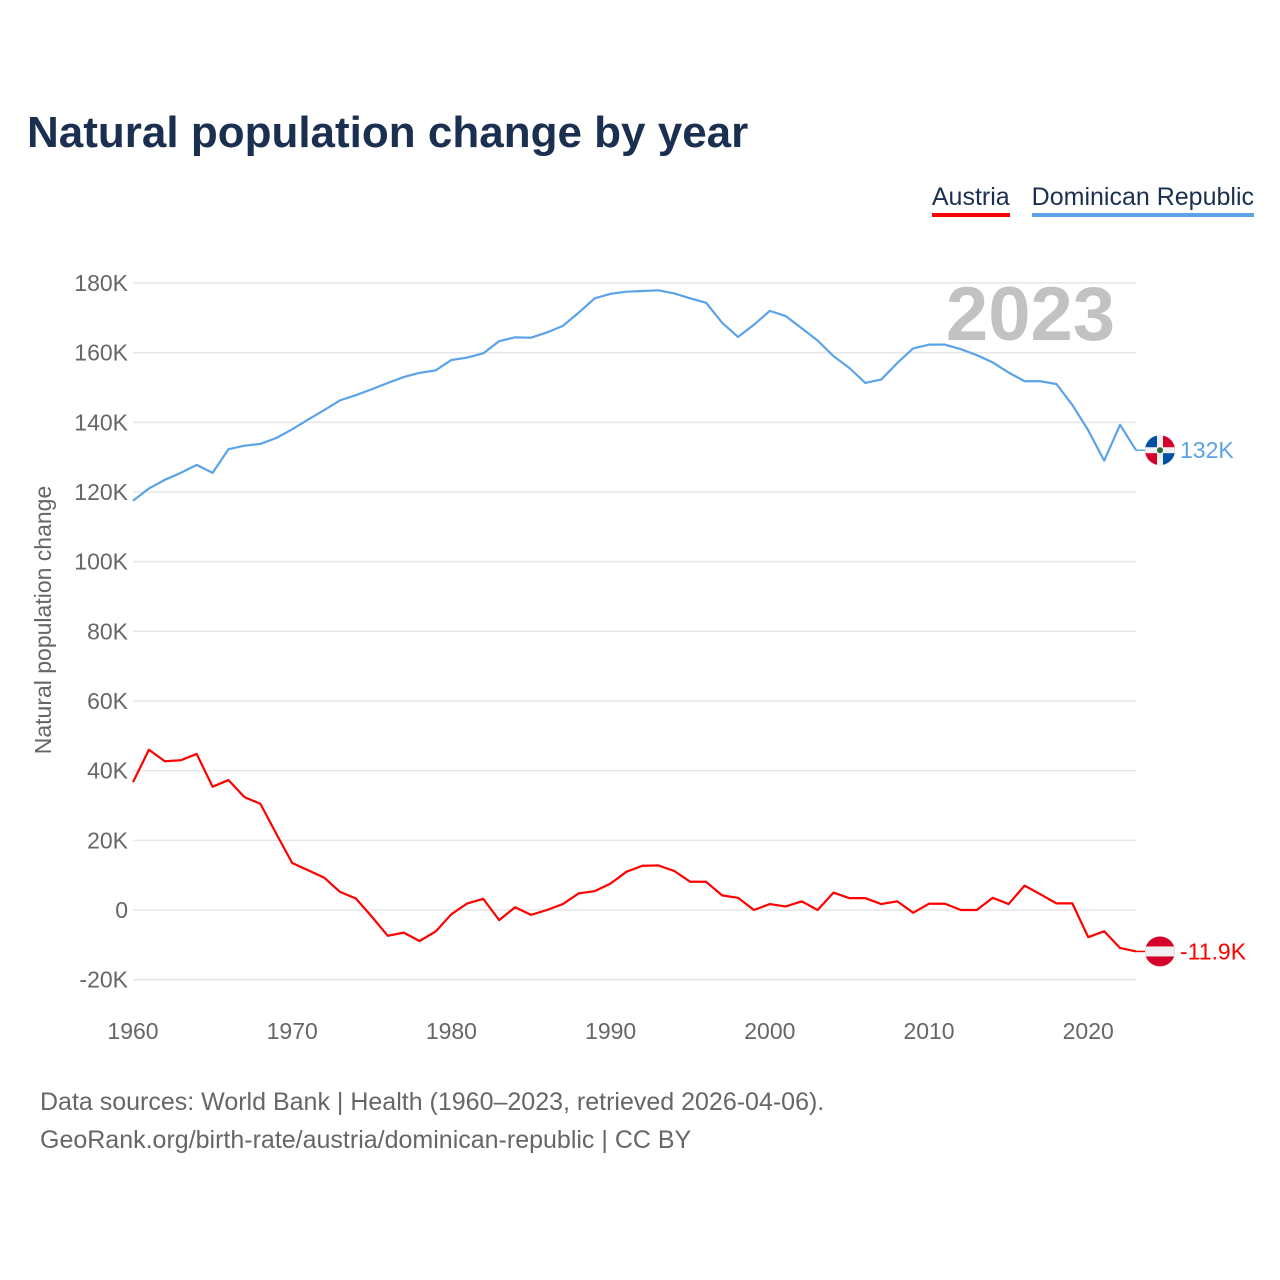 The image size is (1280, 1280). What do you see at coordinates (634, 395) in the screenshot?
I see `series-line-dominican-republic` at bounding box center [634, 395].